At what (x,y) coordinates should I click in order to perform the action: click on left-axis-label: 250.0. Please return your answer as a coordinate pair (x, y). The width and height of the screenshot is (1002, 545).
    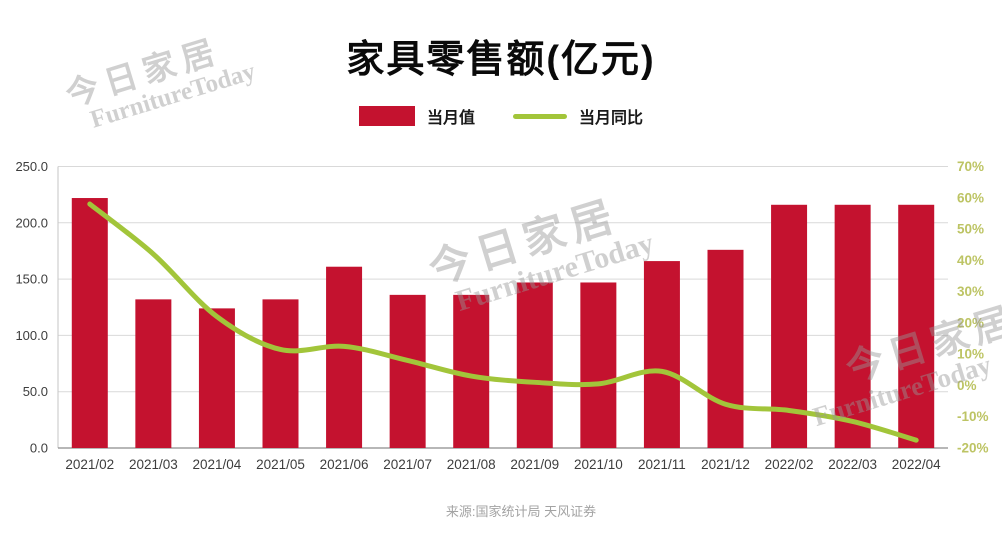
    Looking at the image, I should click on (31, 166).